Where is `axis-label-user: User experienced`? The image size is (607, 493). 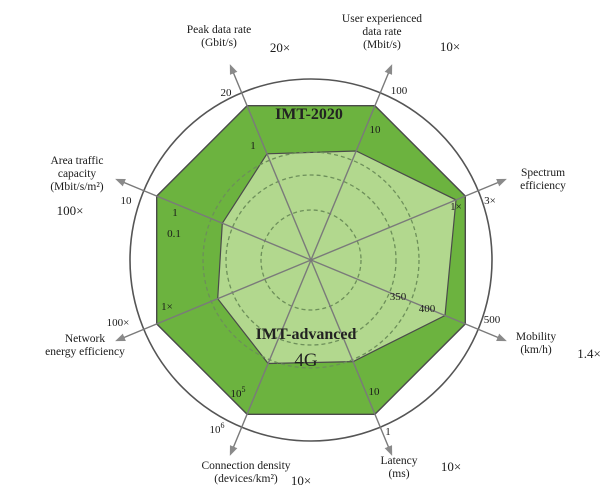 axis-label-user: User experienced is located at coordinates (382, 19).